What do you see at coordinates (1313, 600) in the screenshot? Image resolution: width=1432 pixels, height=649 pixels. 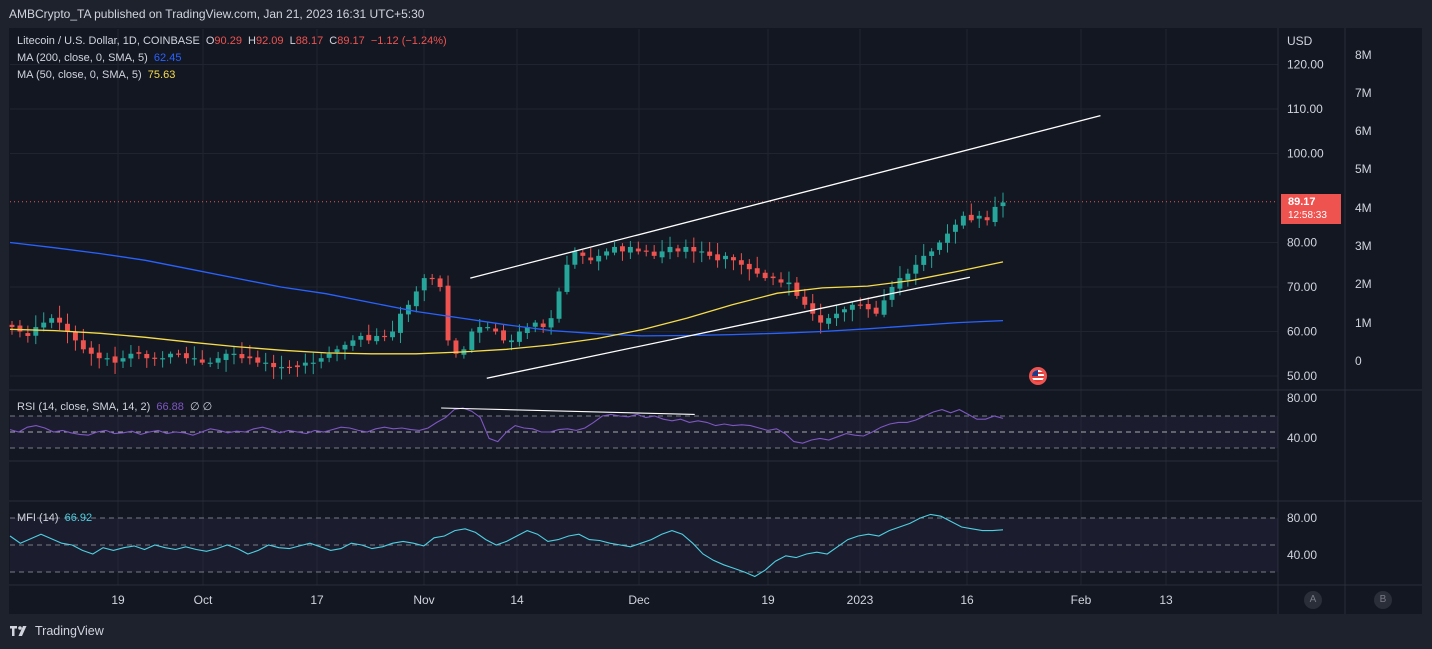 I see `auto-scale-button: A` at bounding box center [1313, 600].